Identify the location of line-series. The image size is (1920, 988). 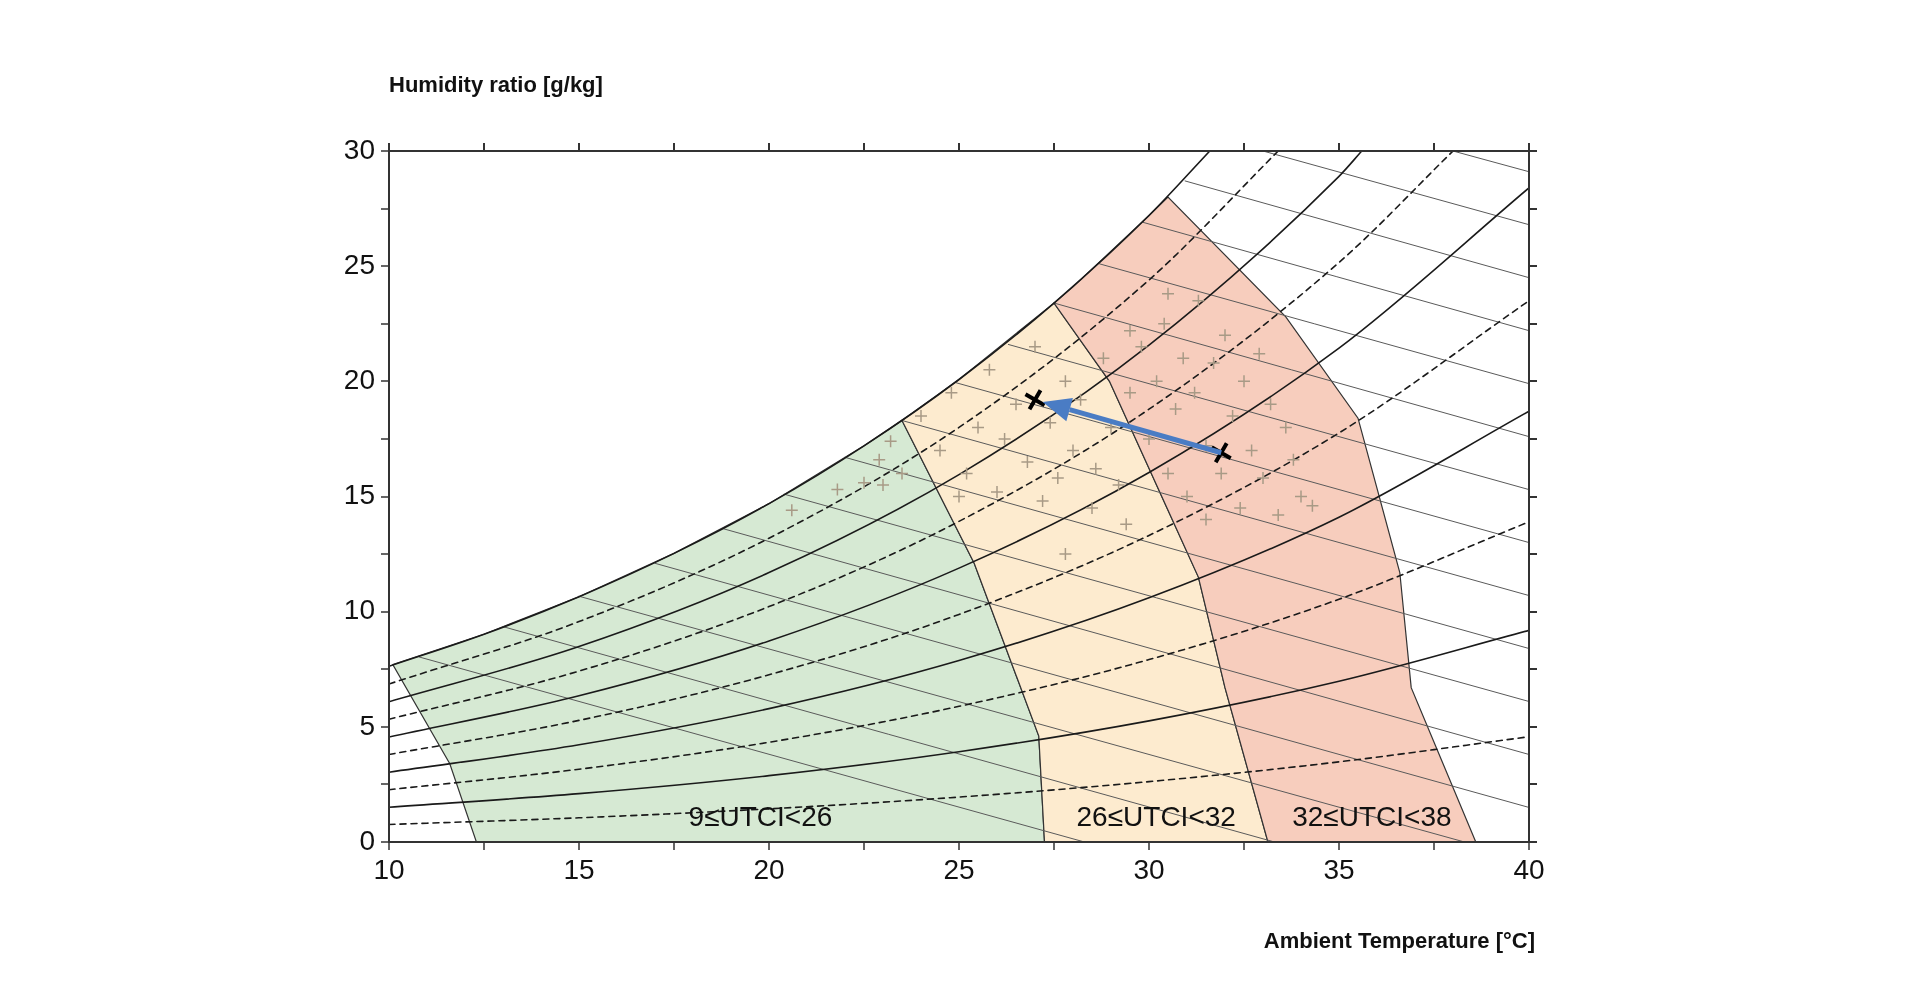
(959, 719).